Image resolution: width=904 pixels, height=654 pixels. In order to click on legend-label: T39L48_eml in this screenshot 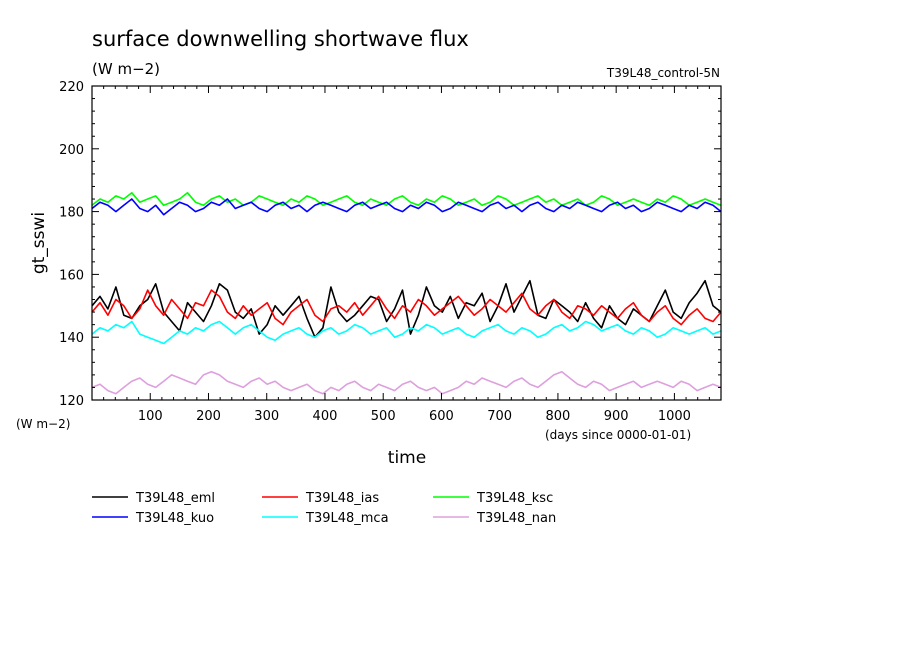, I will do `click(175, 498)`.